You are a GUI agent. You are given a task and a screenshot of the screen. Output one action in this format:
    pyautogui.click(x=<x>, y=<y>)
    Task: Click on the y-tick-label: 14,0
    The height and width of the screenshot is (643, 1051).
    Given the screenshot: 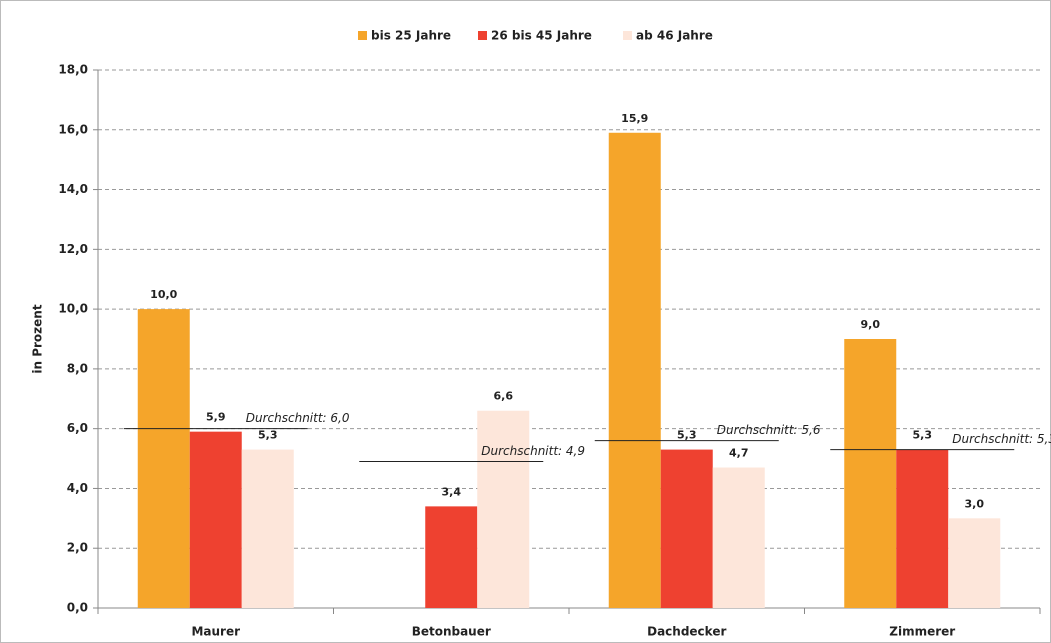 What is the action you would take?
    pyautogui.click(x=73, y=189)
    